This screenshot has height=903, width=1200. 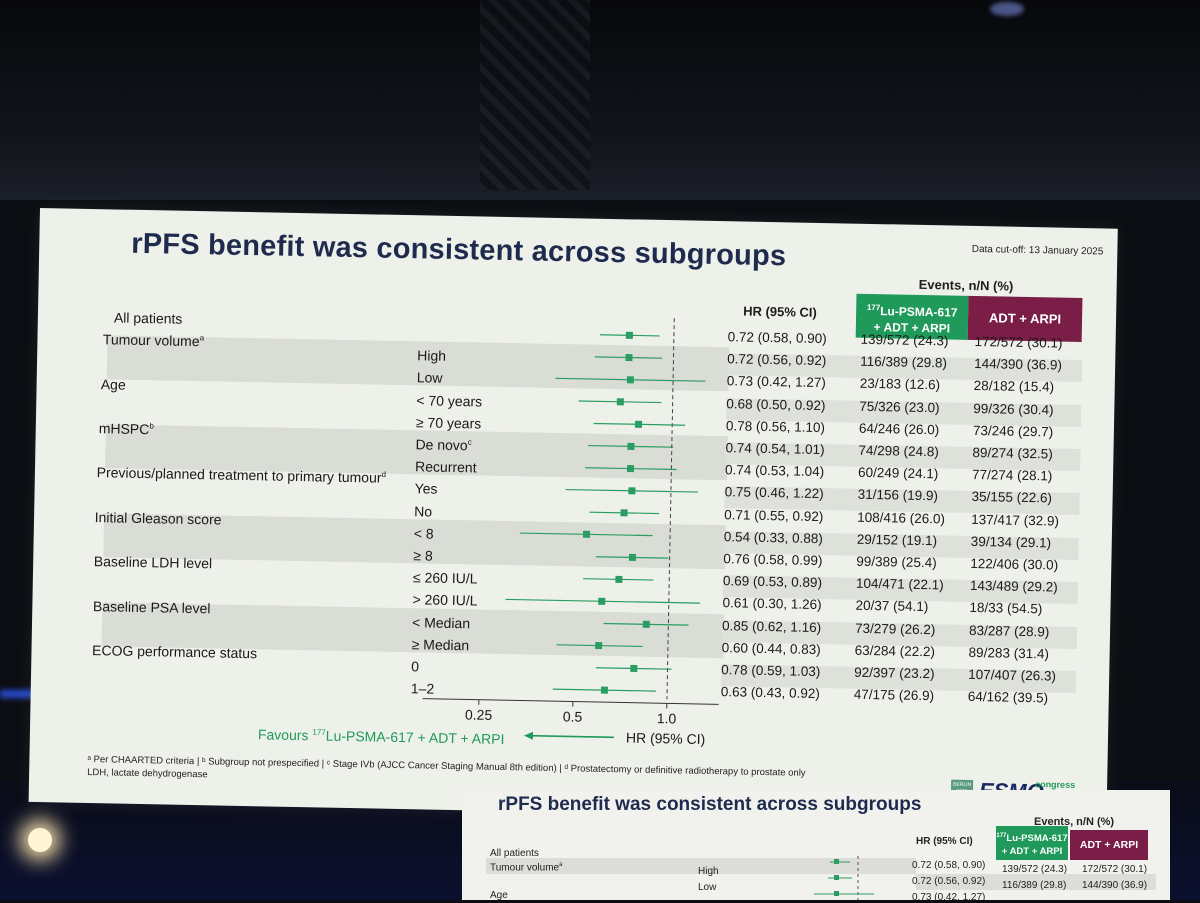 I want to click on favours-arrowhead, so click(x=528, y=736).